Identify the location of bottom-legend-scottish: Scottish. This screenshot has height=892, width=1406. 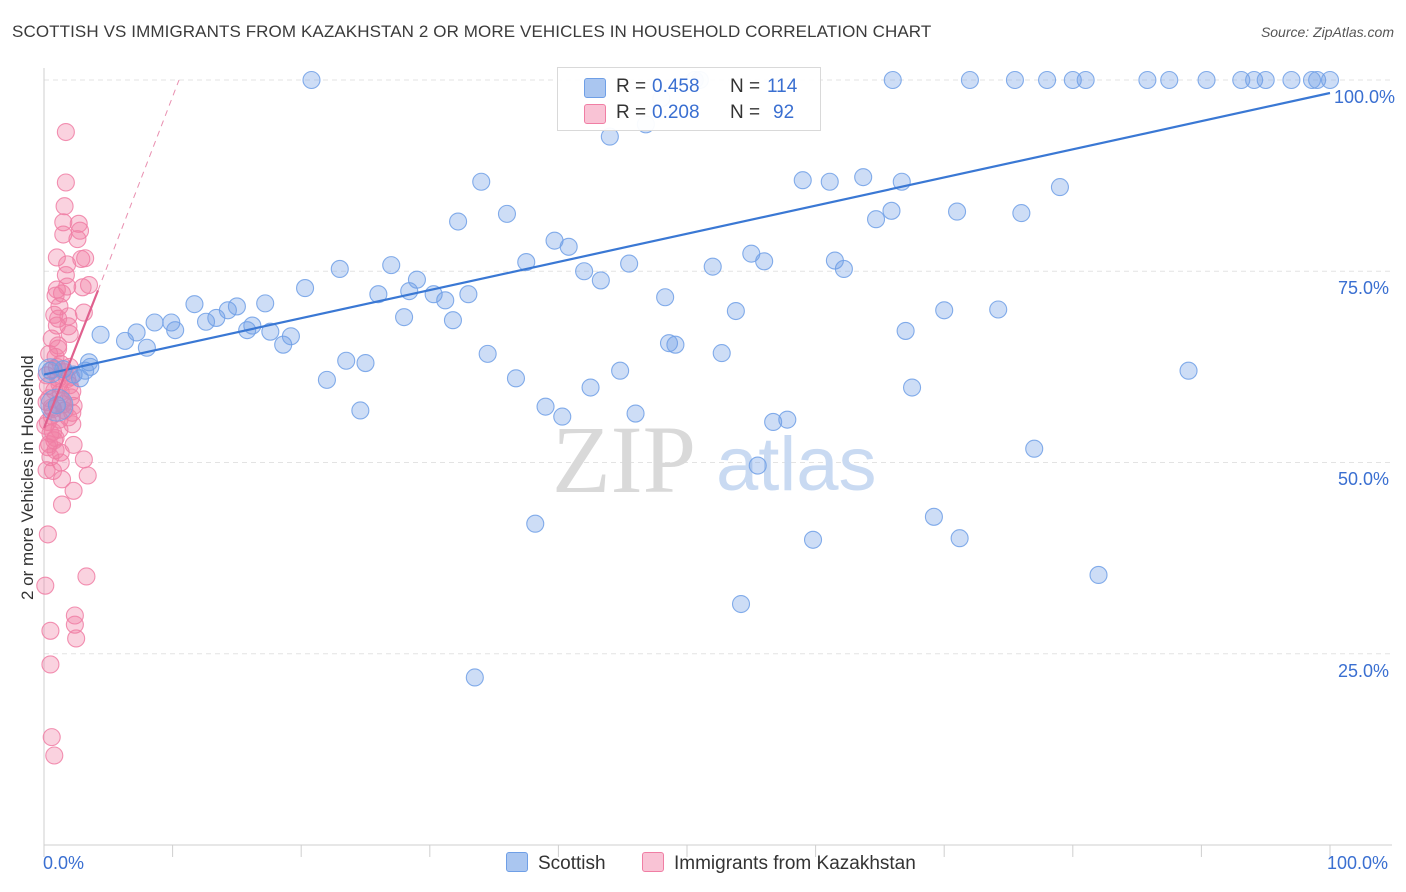
(556, 863).